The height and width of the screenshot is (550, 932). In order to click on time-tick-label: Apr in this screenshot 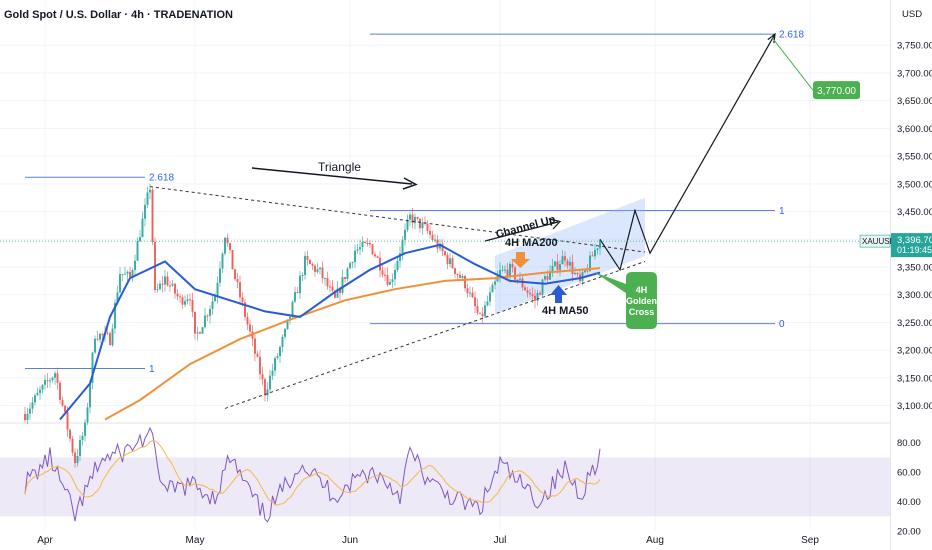, I will do `click(45, 540)`.